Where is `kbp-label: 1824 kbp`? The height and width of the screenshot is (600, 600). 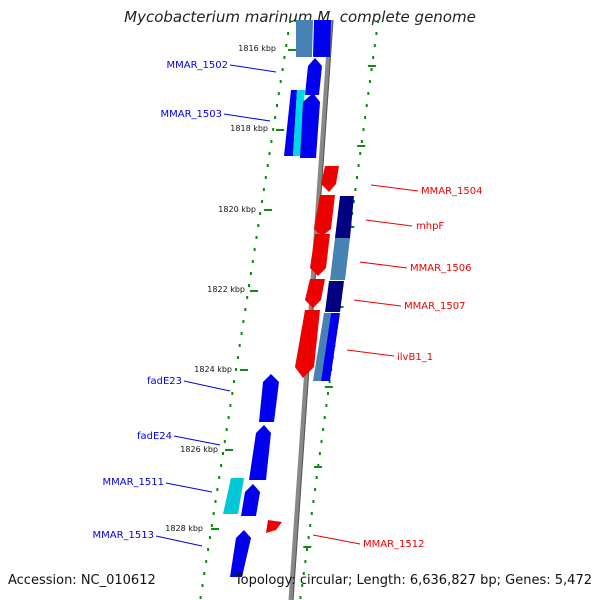
kbp-label: 1824 kbp is located at coordinates (213, 369).